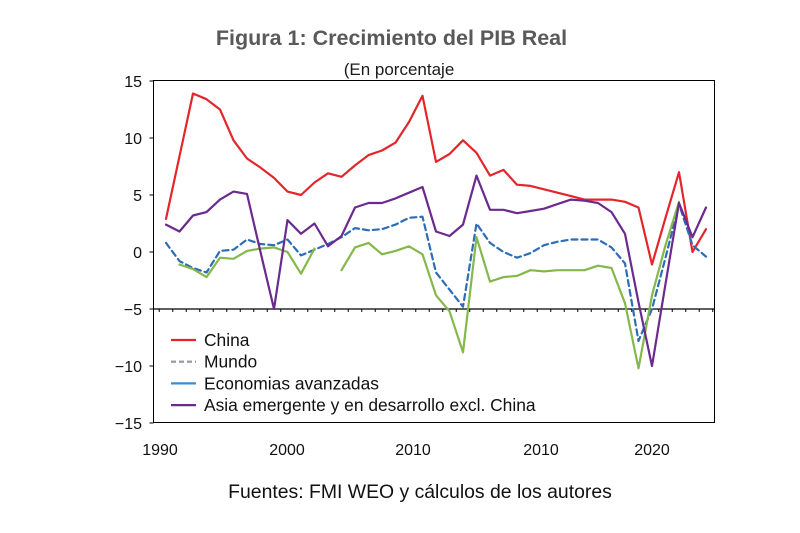 This screenshot has height=533, width=800. I want to click on legend-entry: Mundo, so click(214, 362).